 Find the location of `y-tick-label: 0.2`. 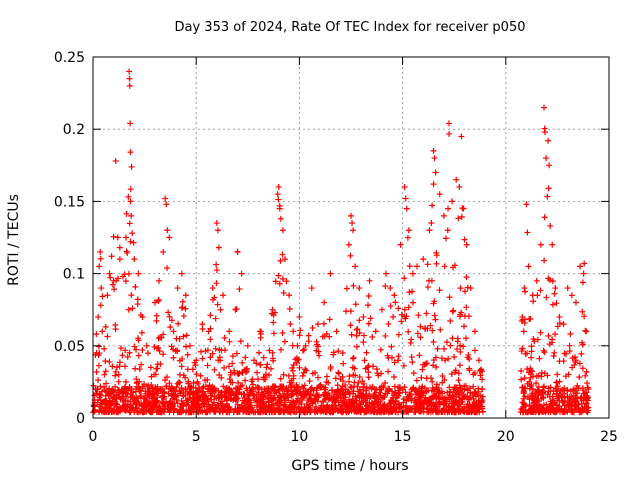

y-tick-label: 0.2 is located at coordinates (74, 130).